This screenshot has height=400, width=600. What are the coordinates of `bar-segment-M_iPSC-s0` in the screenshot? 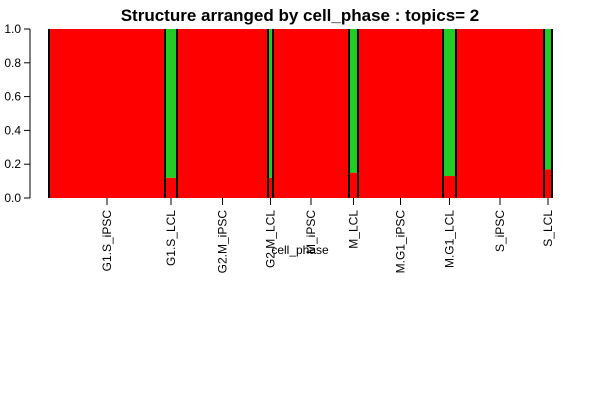 It's located at (311, 113).